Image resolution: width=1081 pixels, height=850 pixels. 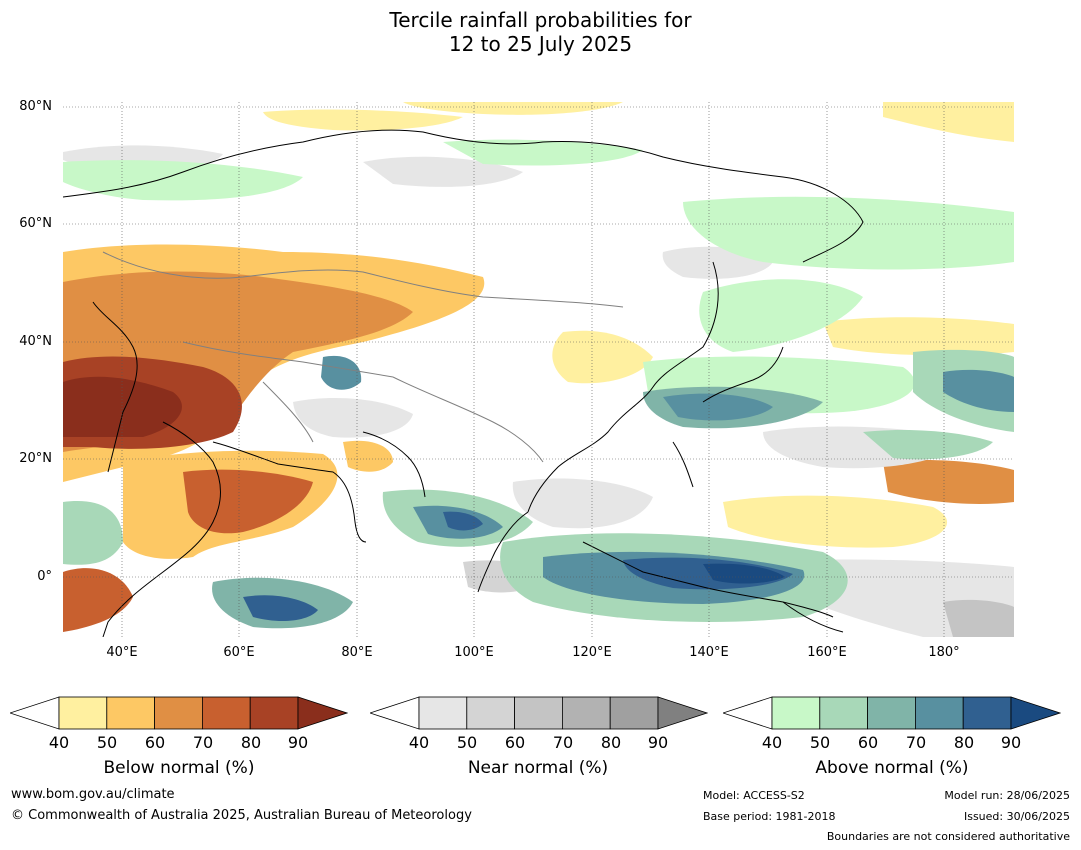 I want to click on lat-label-60n: 60°N, so click(x=35, y=223).